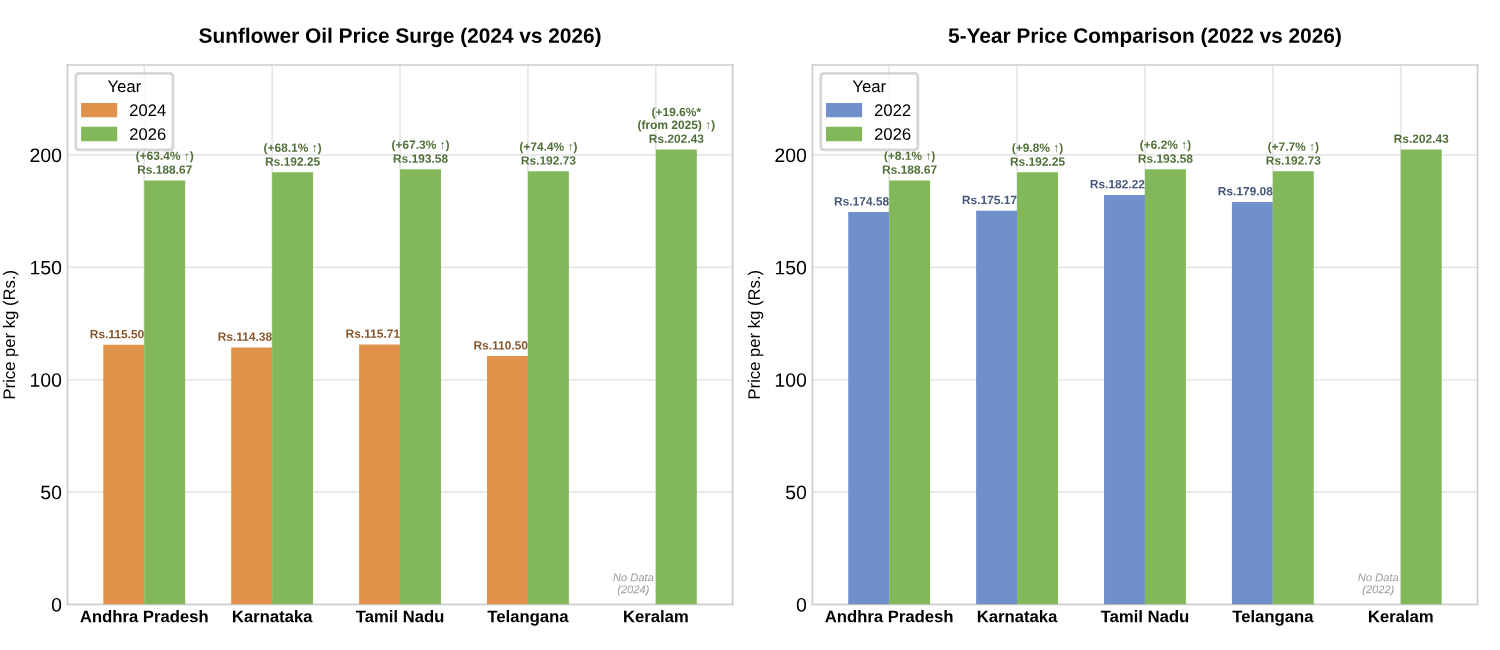  What do you see at coordinates (148, 110) in the screenshot?
I see `legend-label: 2024` at bounding box center [148, 110].